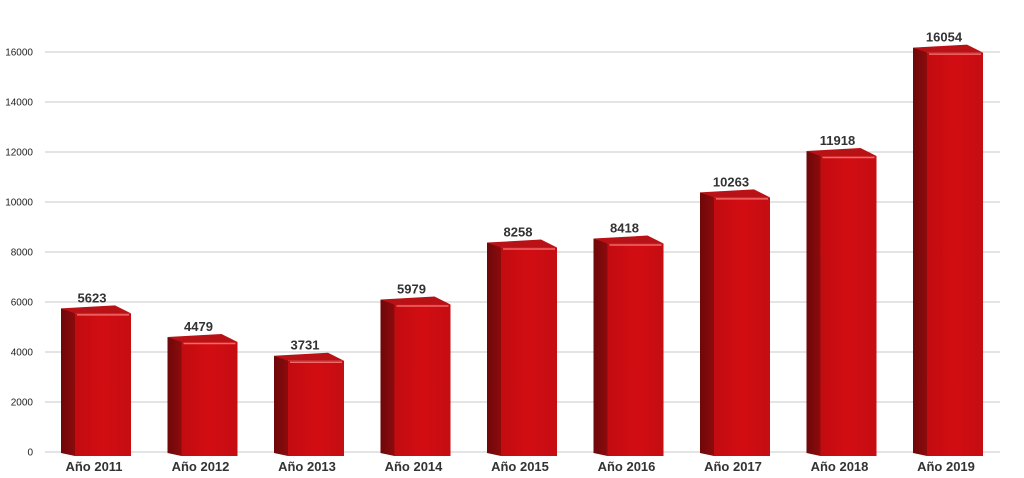 The image size is (1024, 478). What do you see at coordinates (518, 232) in the screenshot?
I see `bar-value-label: 8258` at bounding box center [518, 232].